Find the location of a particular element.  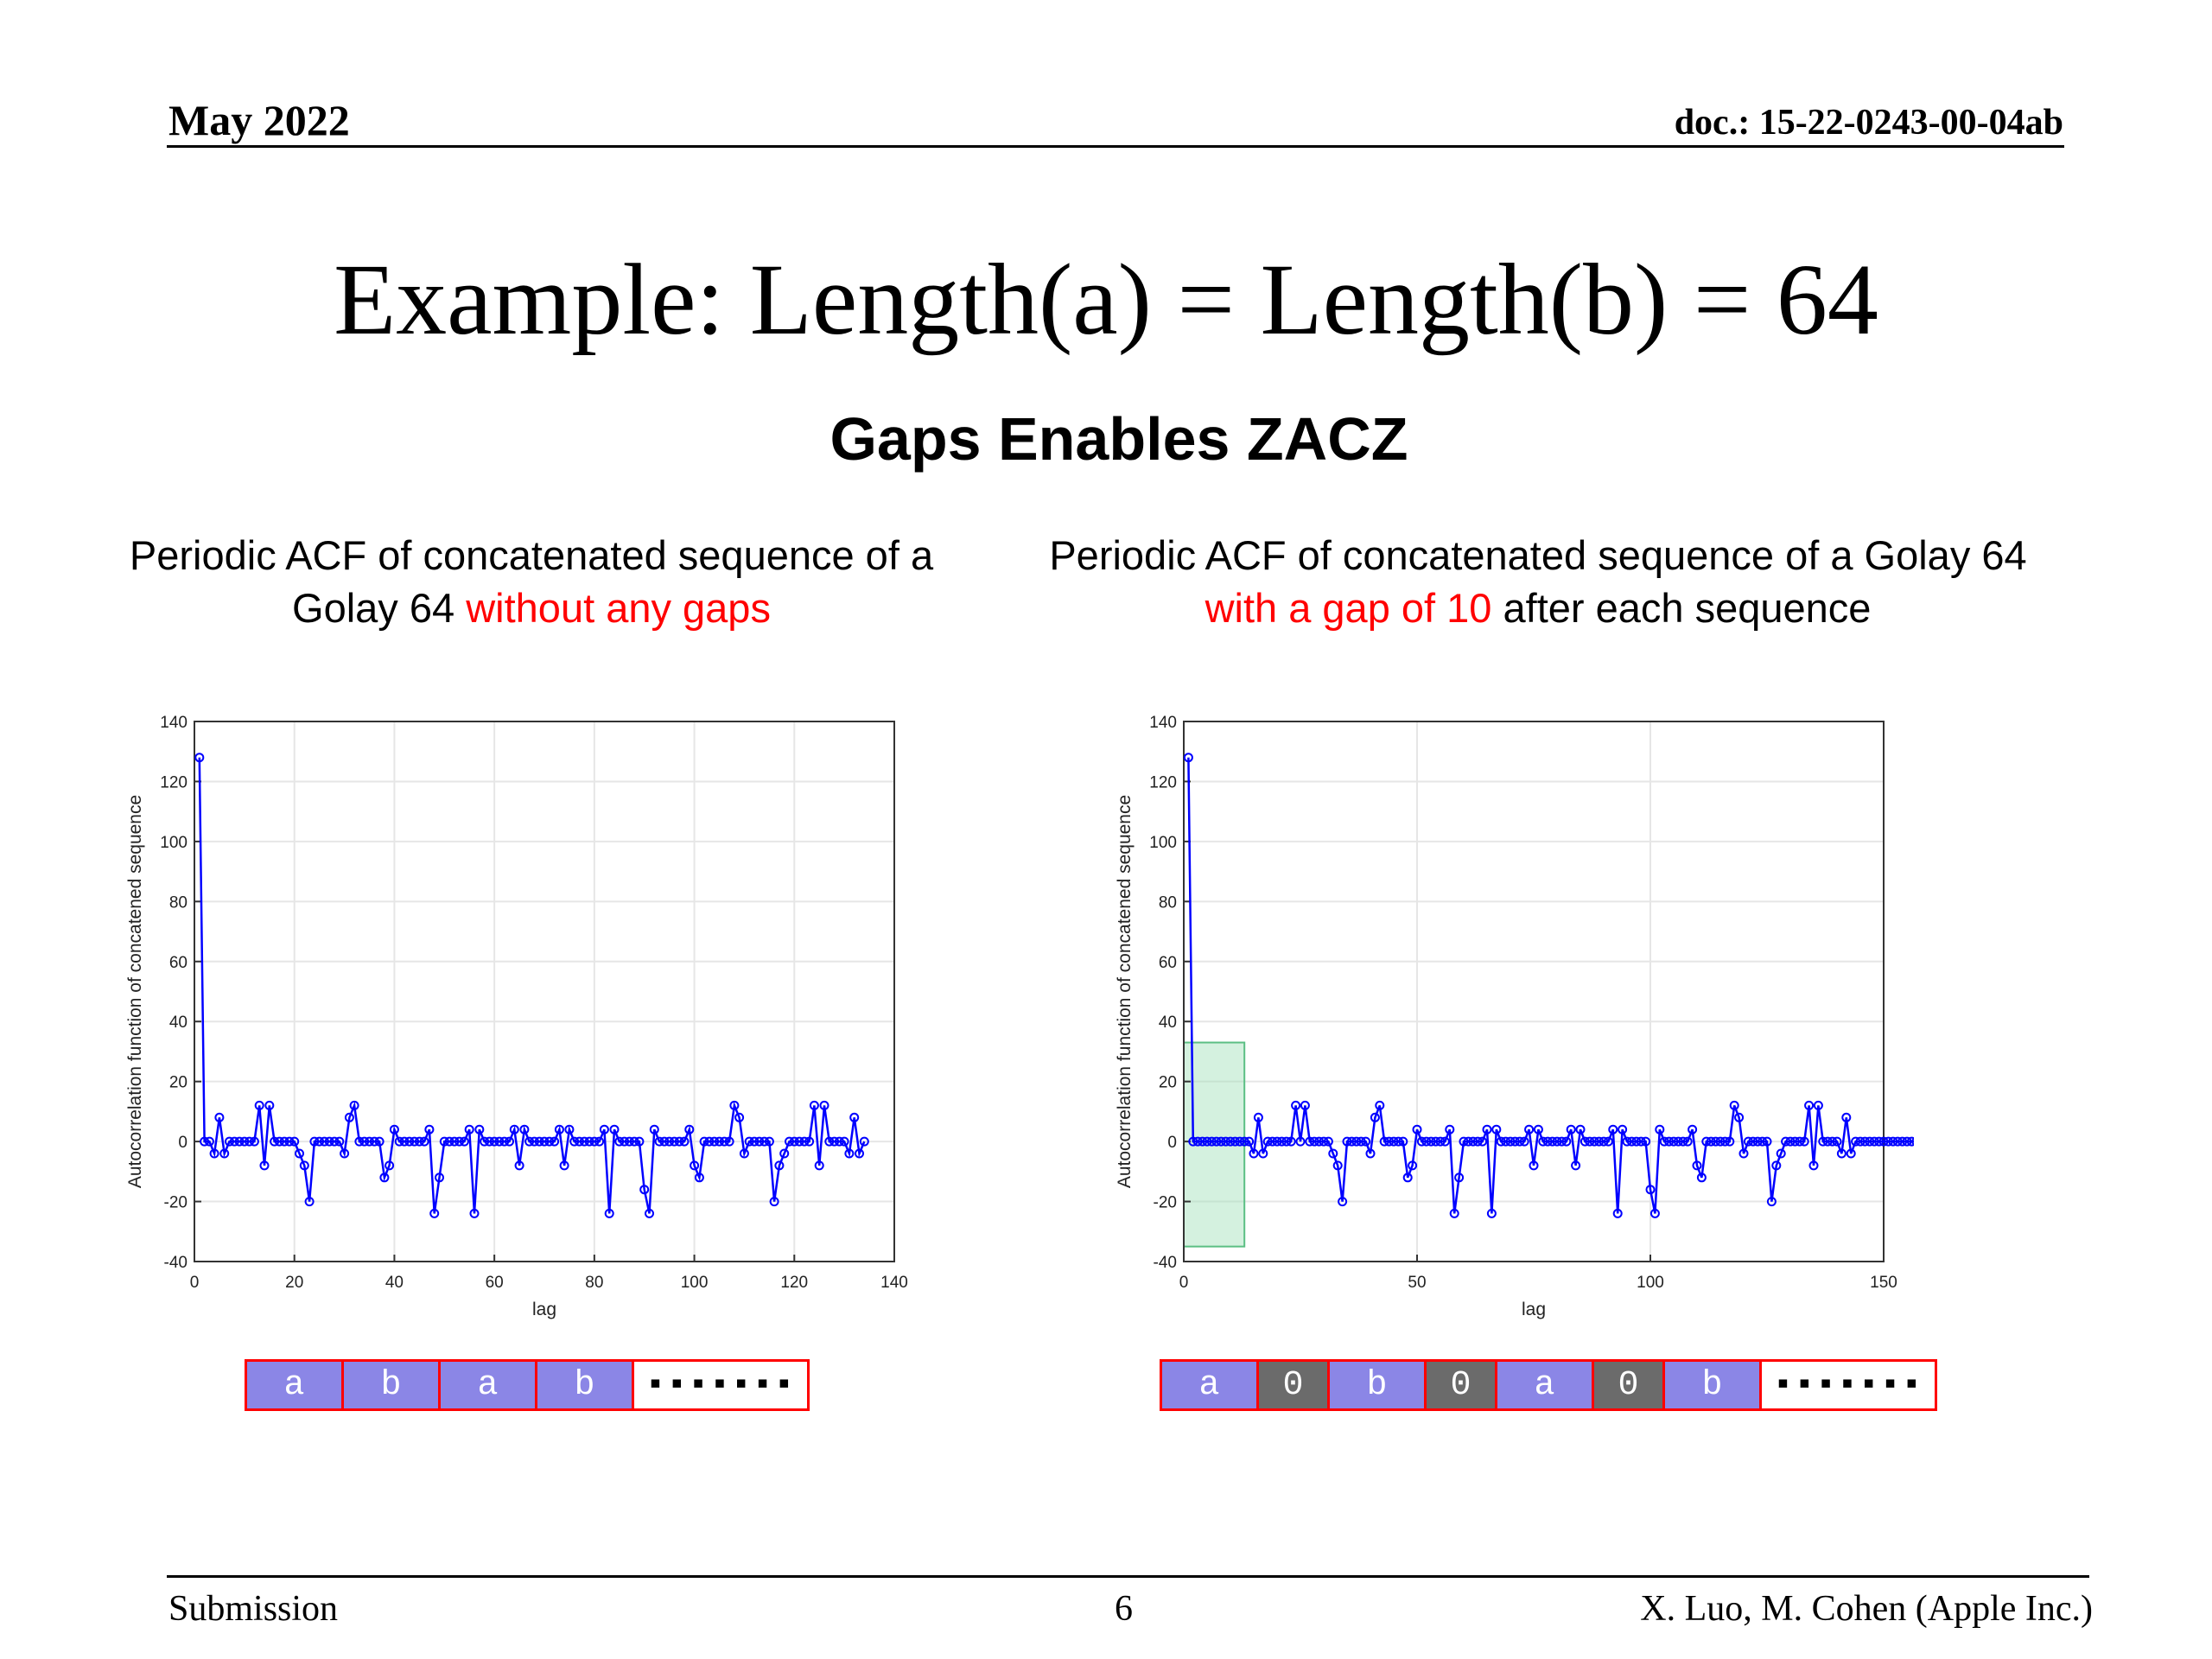

y-tick-label: 80 is located at coordinates (178, 902).